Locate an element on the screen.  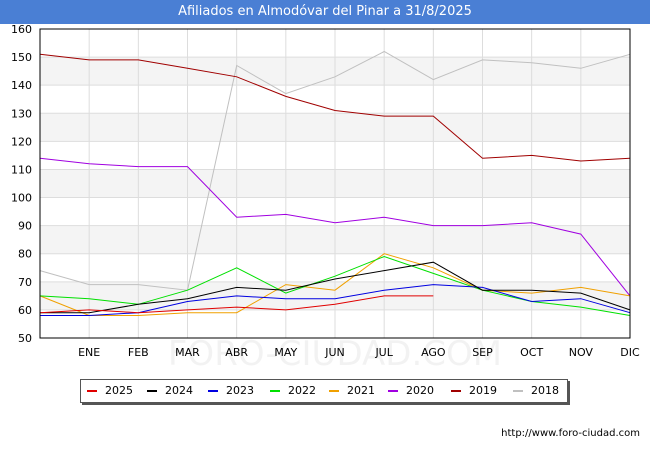
series-line-2021 is located at coordinates (335, 284).